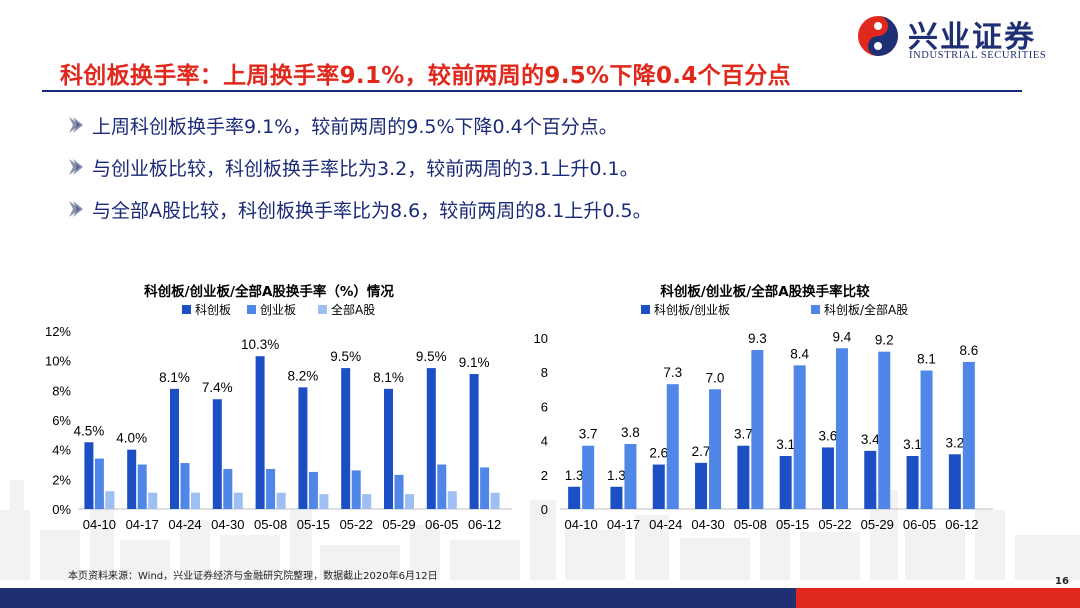 This screenshot has width=1080, height=608. I want to click on legend-label: 科创板/创业板, so click(692, 310).